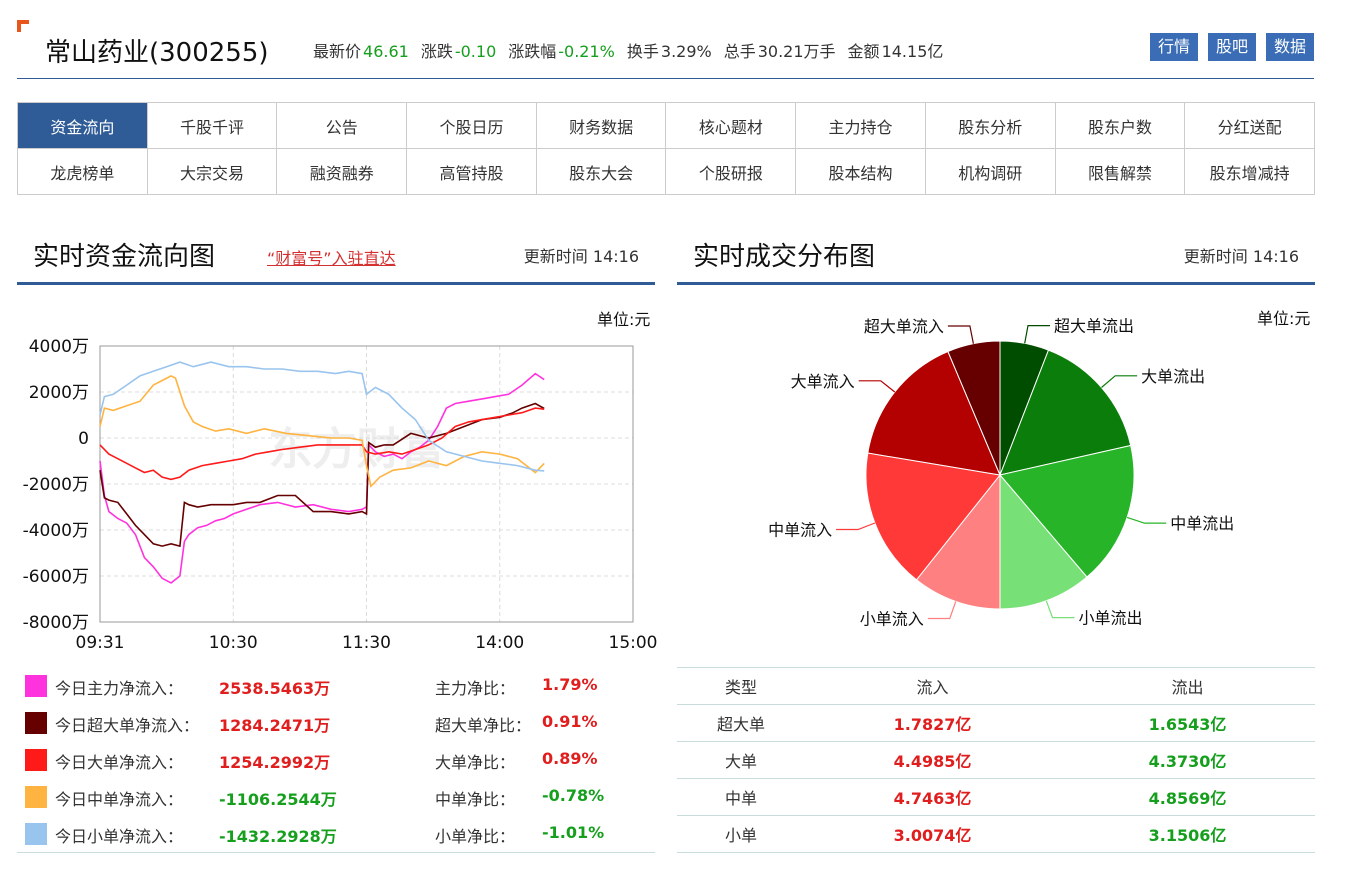  What do you see at coordinates (642, 51) in the screenshot?
I see `quote-label: 换手` at bounding box center [642, 51].